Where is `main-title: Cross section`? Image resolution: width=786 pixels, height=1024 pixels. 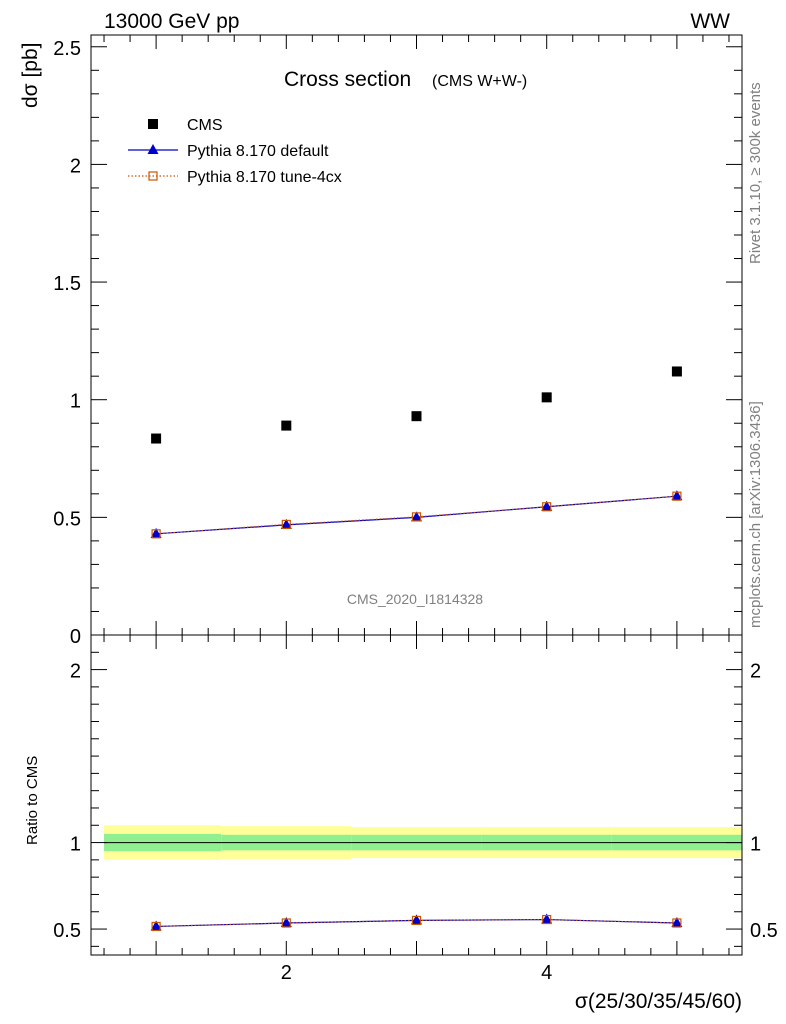
main-title: Cross section is located at coordinates (347, 79).